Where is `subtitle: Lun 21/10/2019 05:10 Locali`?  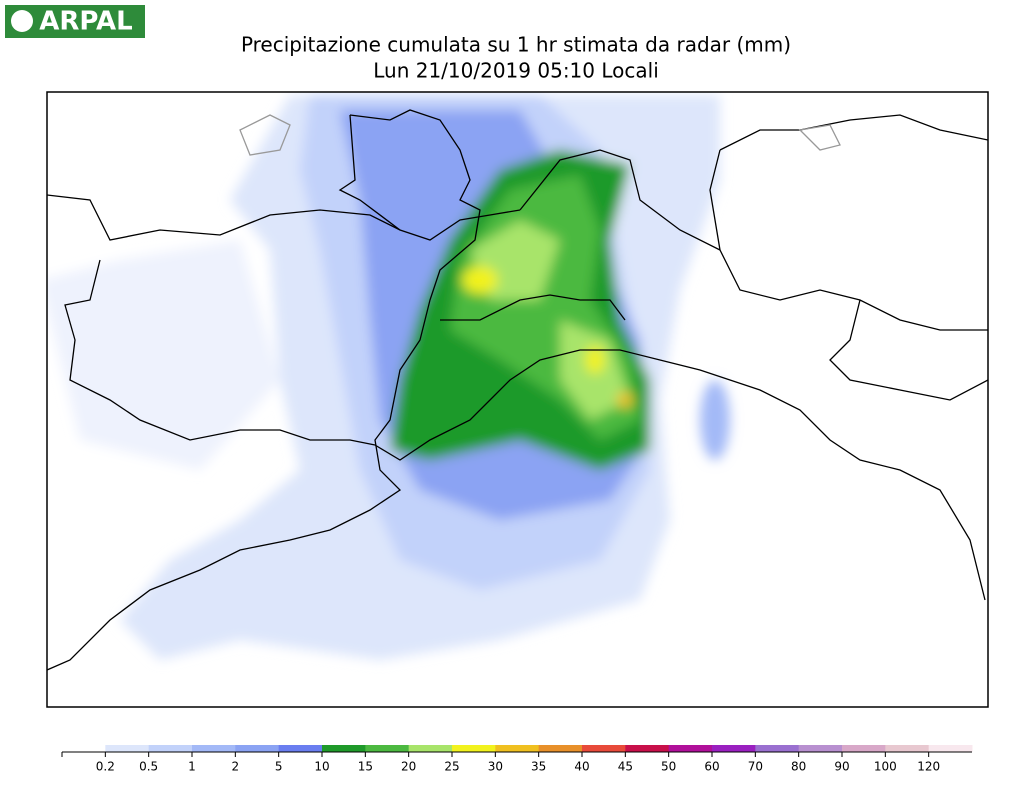 subtitle: Lun 21/10/2019 05:10 Locali is located at coordinates (516, 71).